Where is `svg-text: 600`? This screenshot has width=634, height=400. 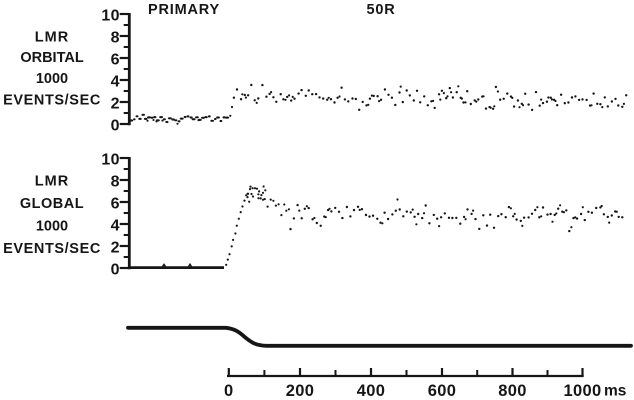 svg-text: 600 is located at coordinates (442, 391).